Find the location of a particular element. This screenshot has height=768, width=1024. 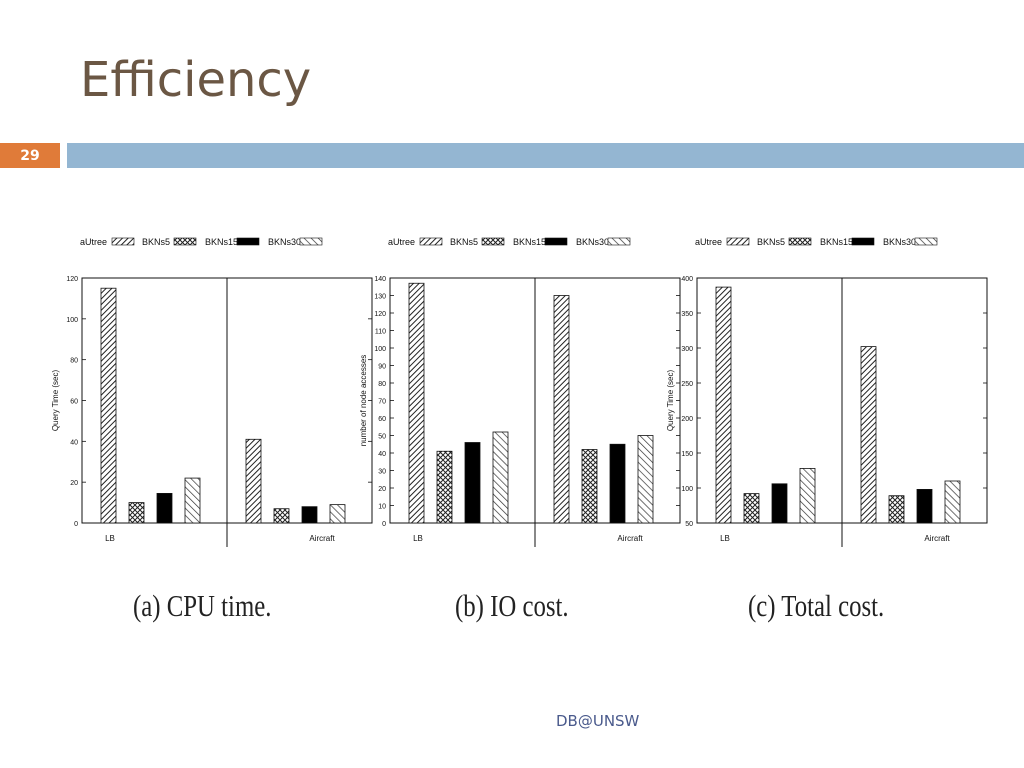

caption-cpu-time: (a) CPU time. is located at coordinates (202, 605).